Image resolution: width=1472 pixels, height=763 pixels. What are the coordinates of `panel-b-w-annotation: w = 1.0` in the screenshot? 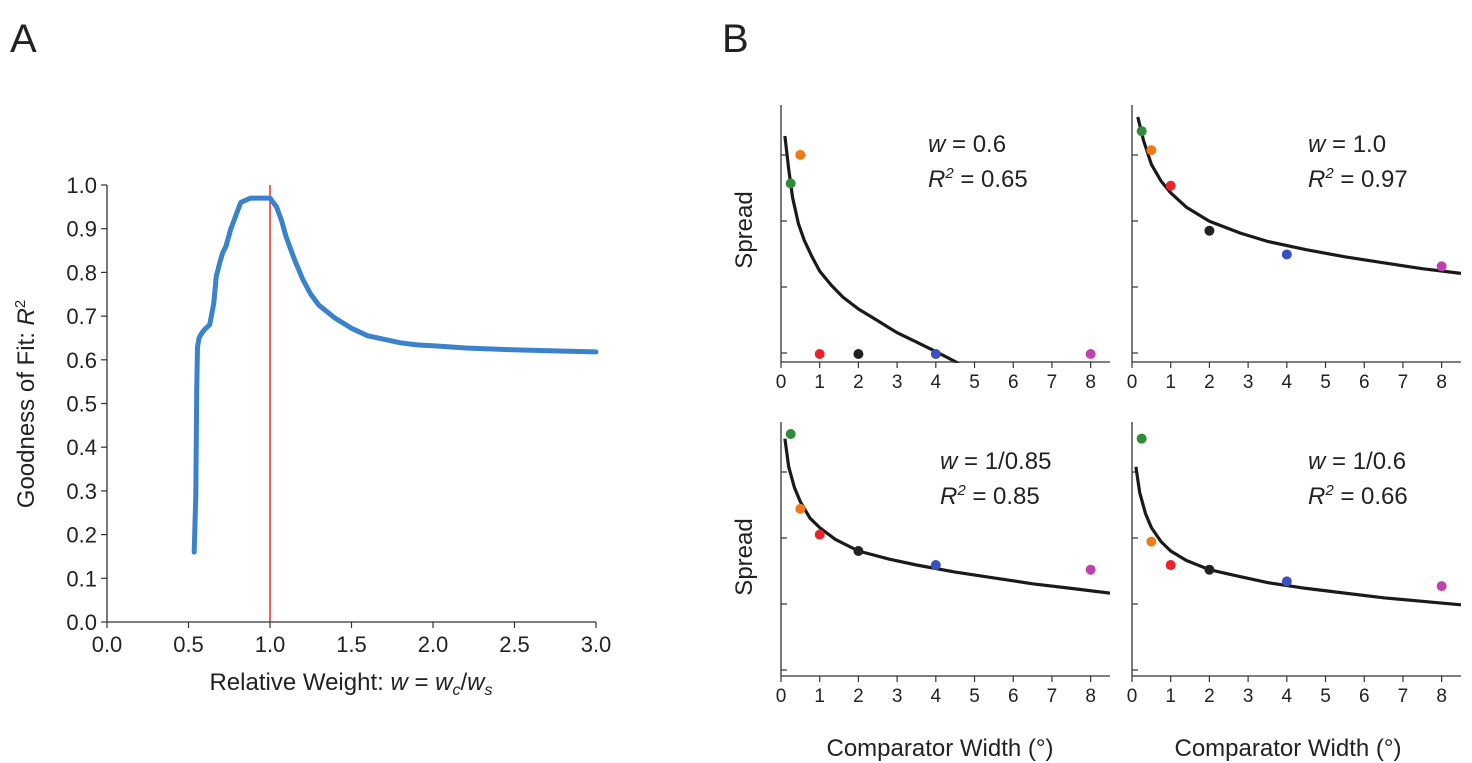 It's located at (1347, 144).